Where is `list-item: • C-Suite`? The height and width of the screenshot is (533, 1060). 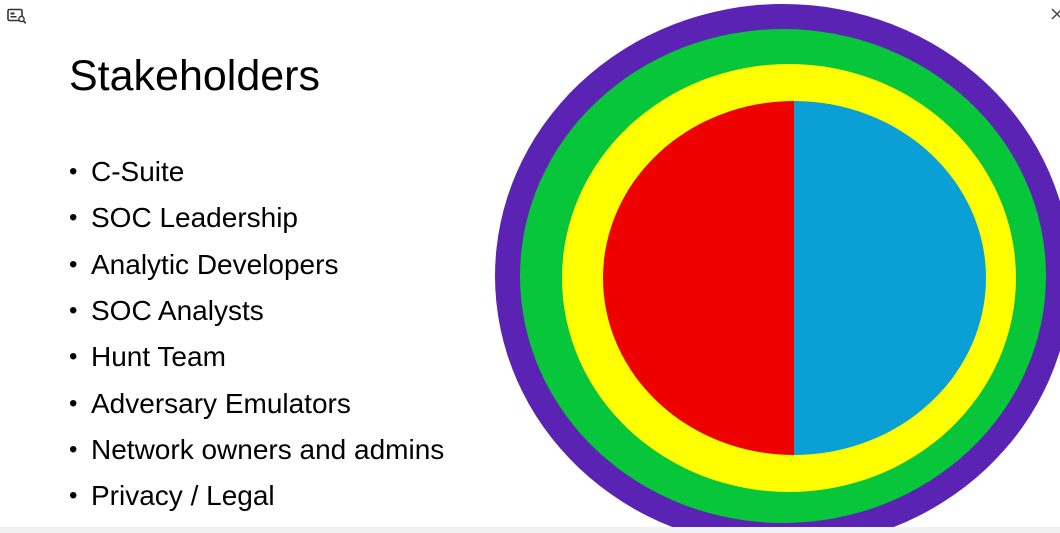
list-item: • C-Suite is located at coordinates (256, 172).